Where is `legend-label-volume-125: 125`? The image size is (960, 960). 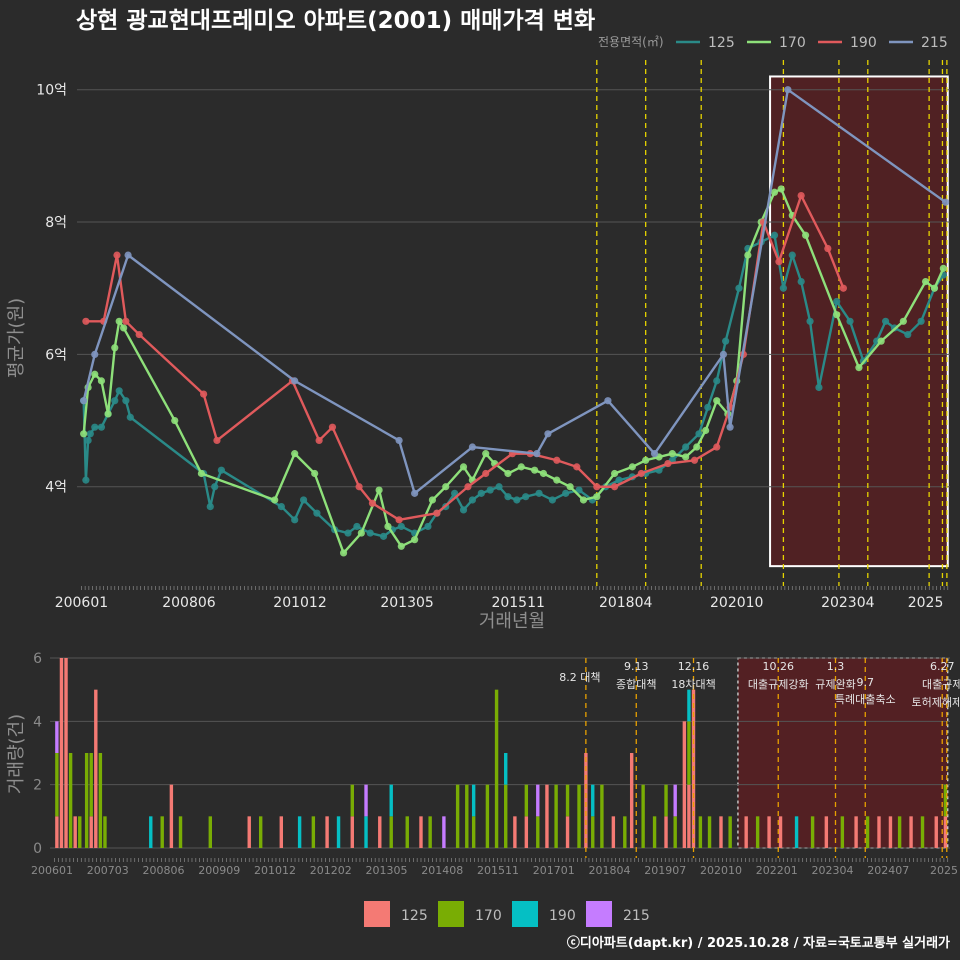
legend-label-volume-125: 125 is located at coordinates (414, 916).